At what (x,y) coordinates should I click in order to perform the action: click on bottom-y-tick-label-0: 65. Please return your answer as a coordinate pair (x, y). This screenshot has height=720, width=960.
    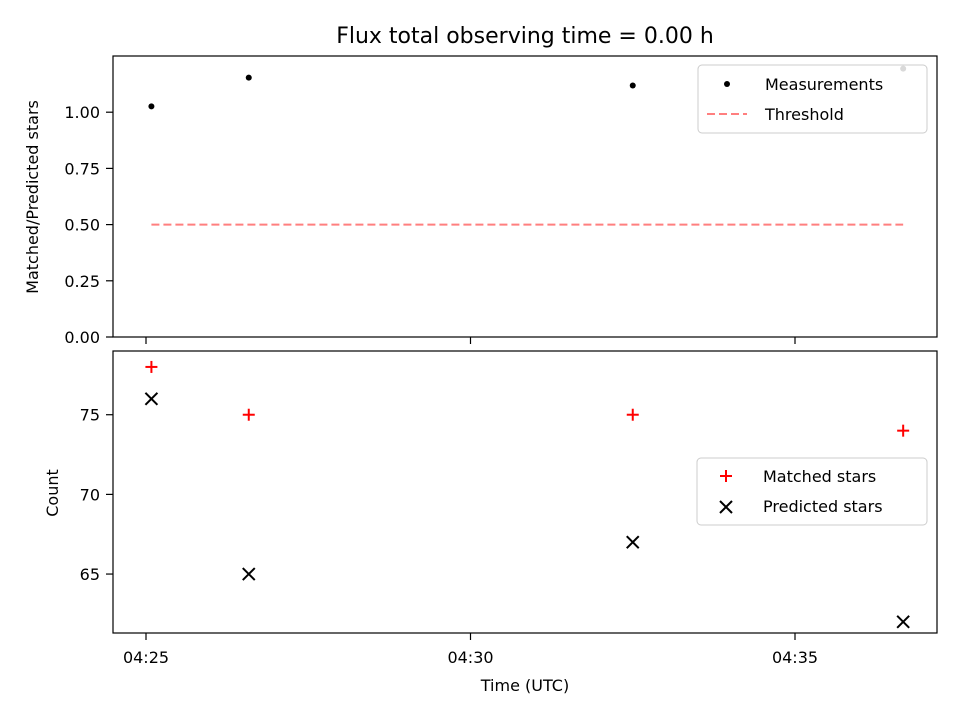
    Looking at the image, I should click on (90, 574).